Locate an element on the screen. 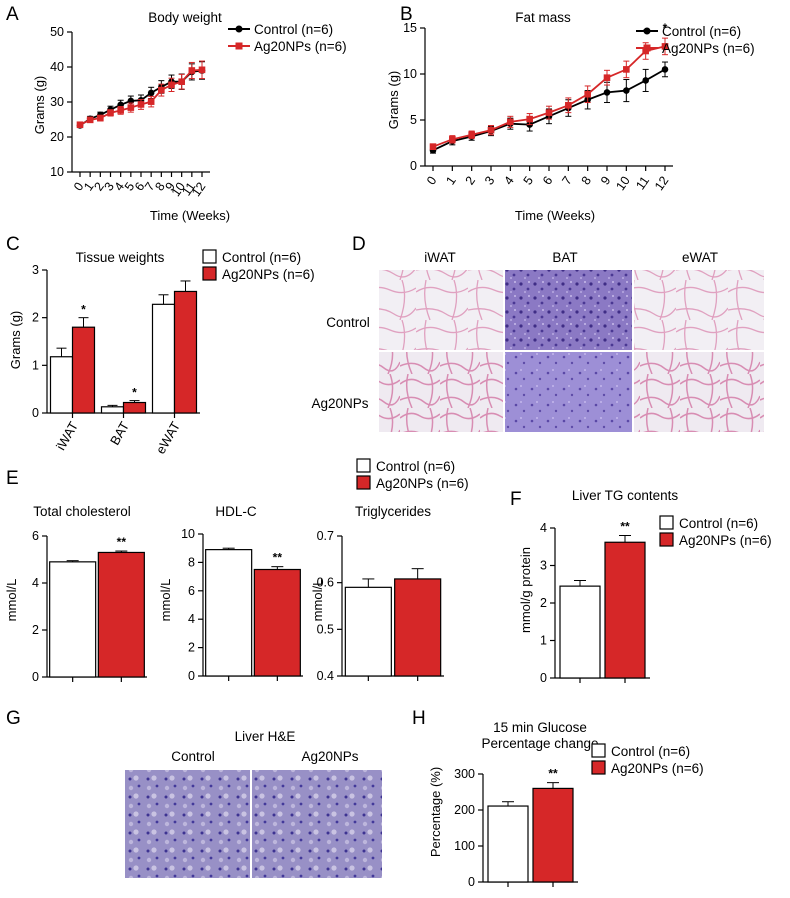 The image size is (790, 898). significance-marker: ** is located at coordinates (278, 558).